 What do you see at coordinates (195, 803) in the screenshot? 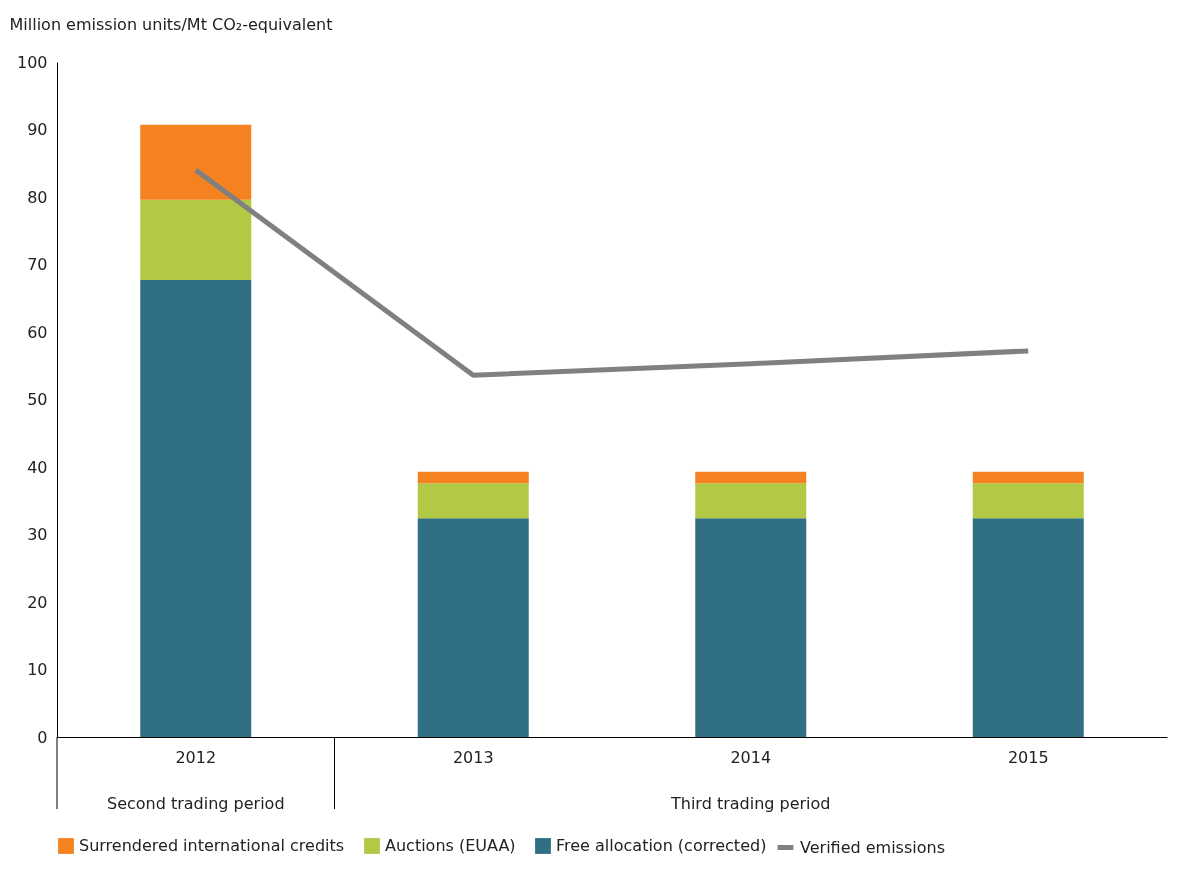
I see `text: Second trading period` at bounding box center [195, 803].